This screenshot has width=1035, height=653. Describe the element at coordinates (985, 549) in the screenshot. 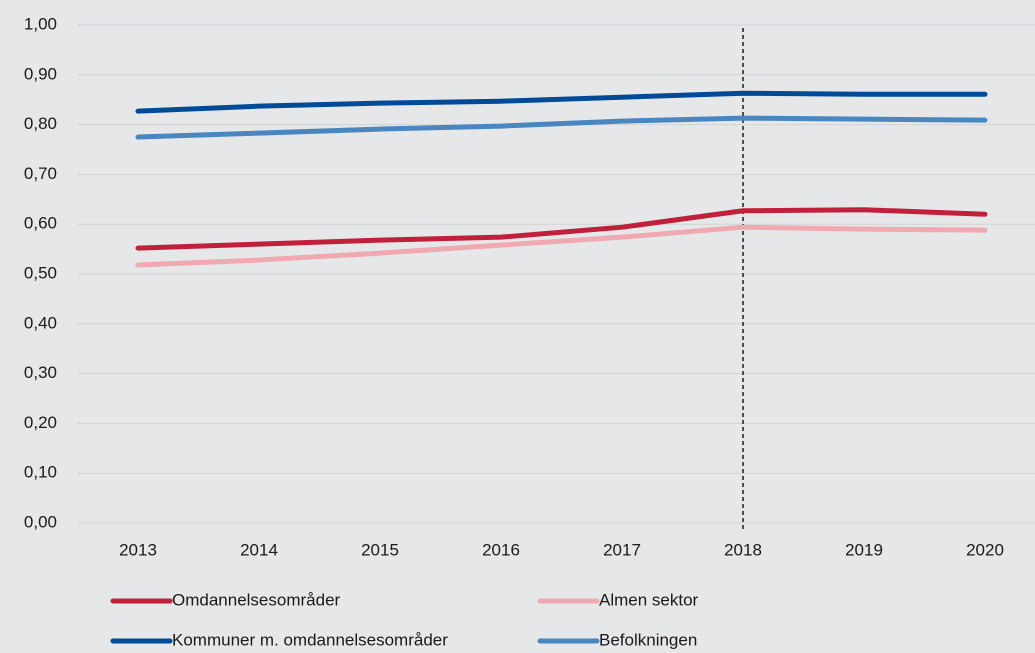

I see `x-tick-label: 2020` at that location.